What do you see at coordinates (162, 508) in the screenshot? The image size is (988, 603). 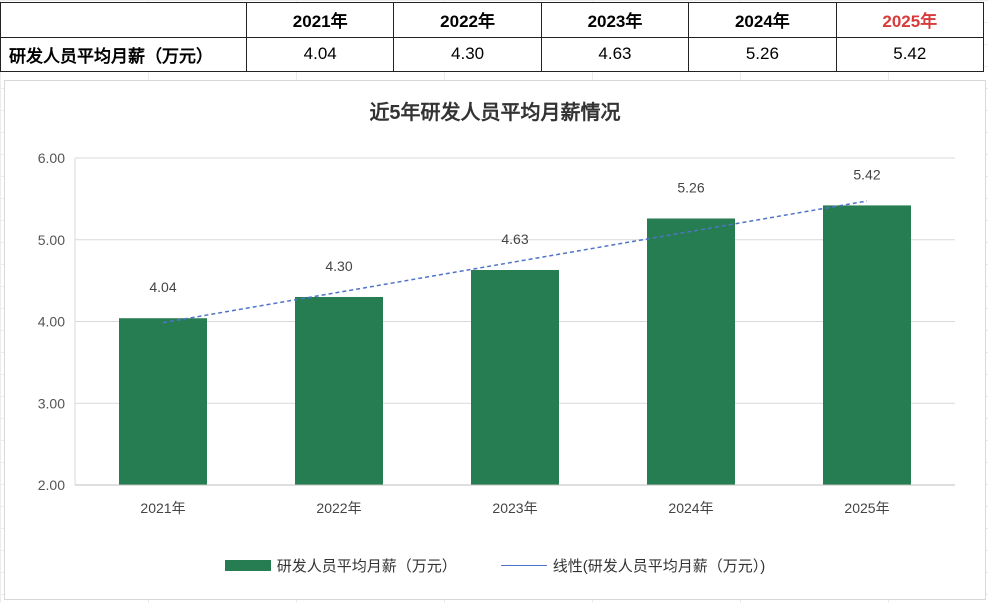 I see `x-tick-label: 2021年` at bounding box center [162, 508].